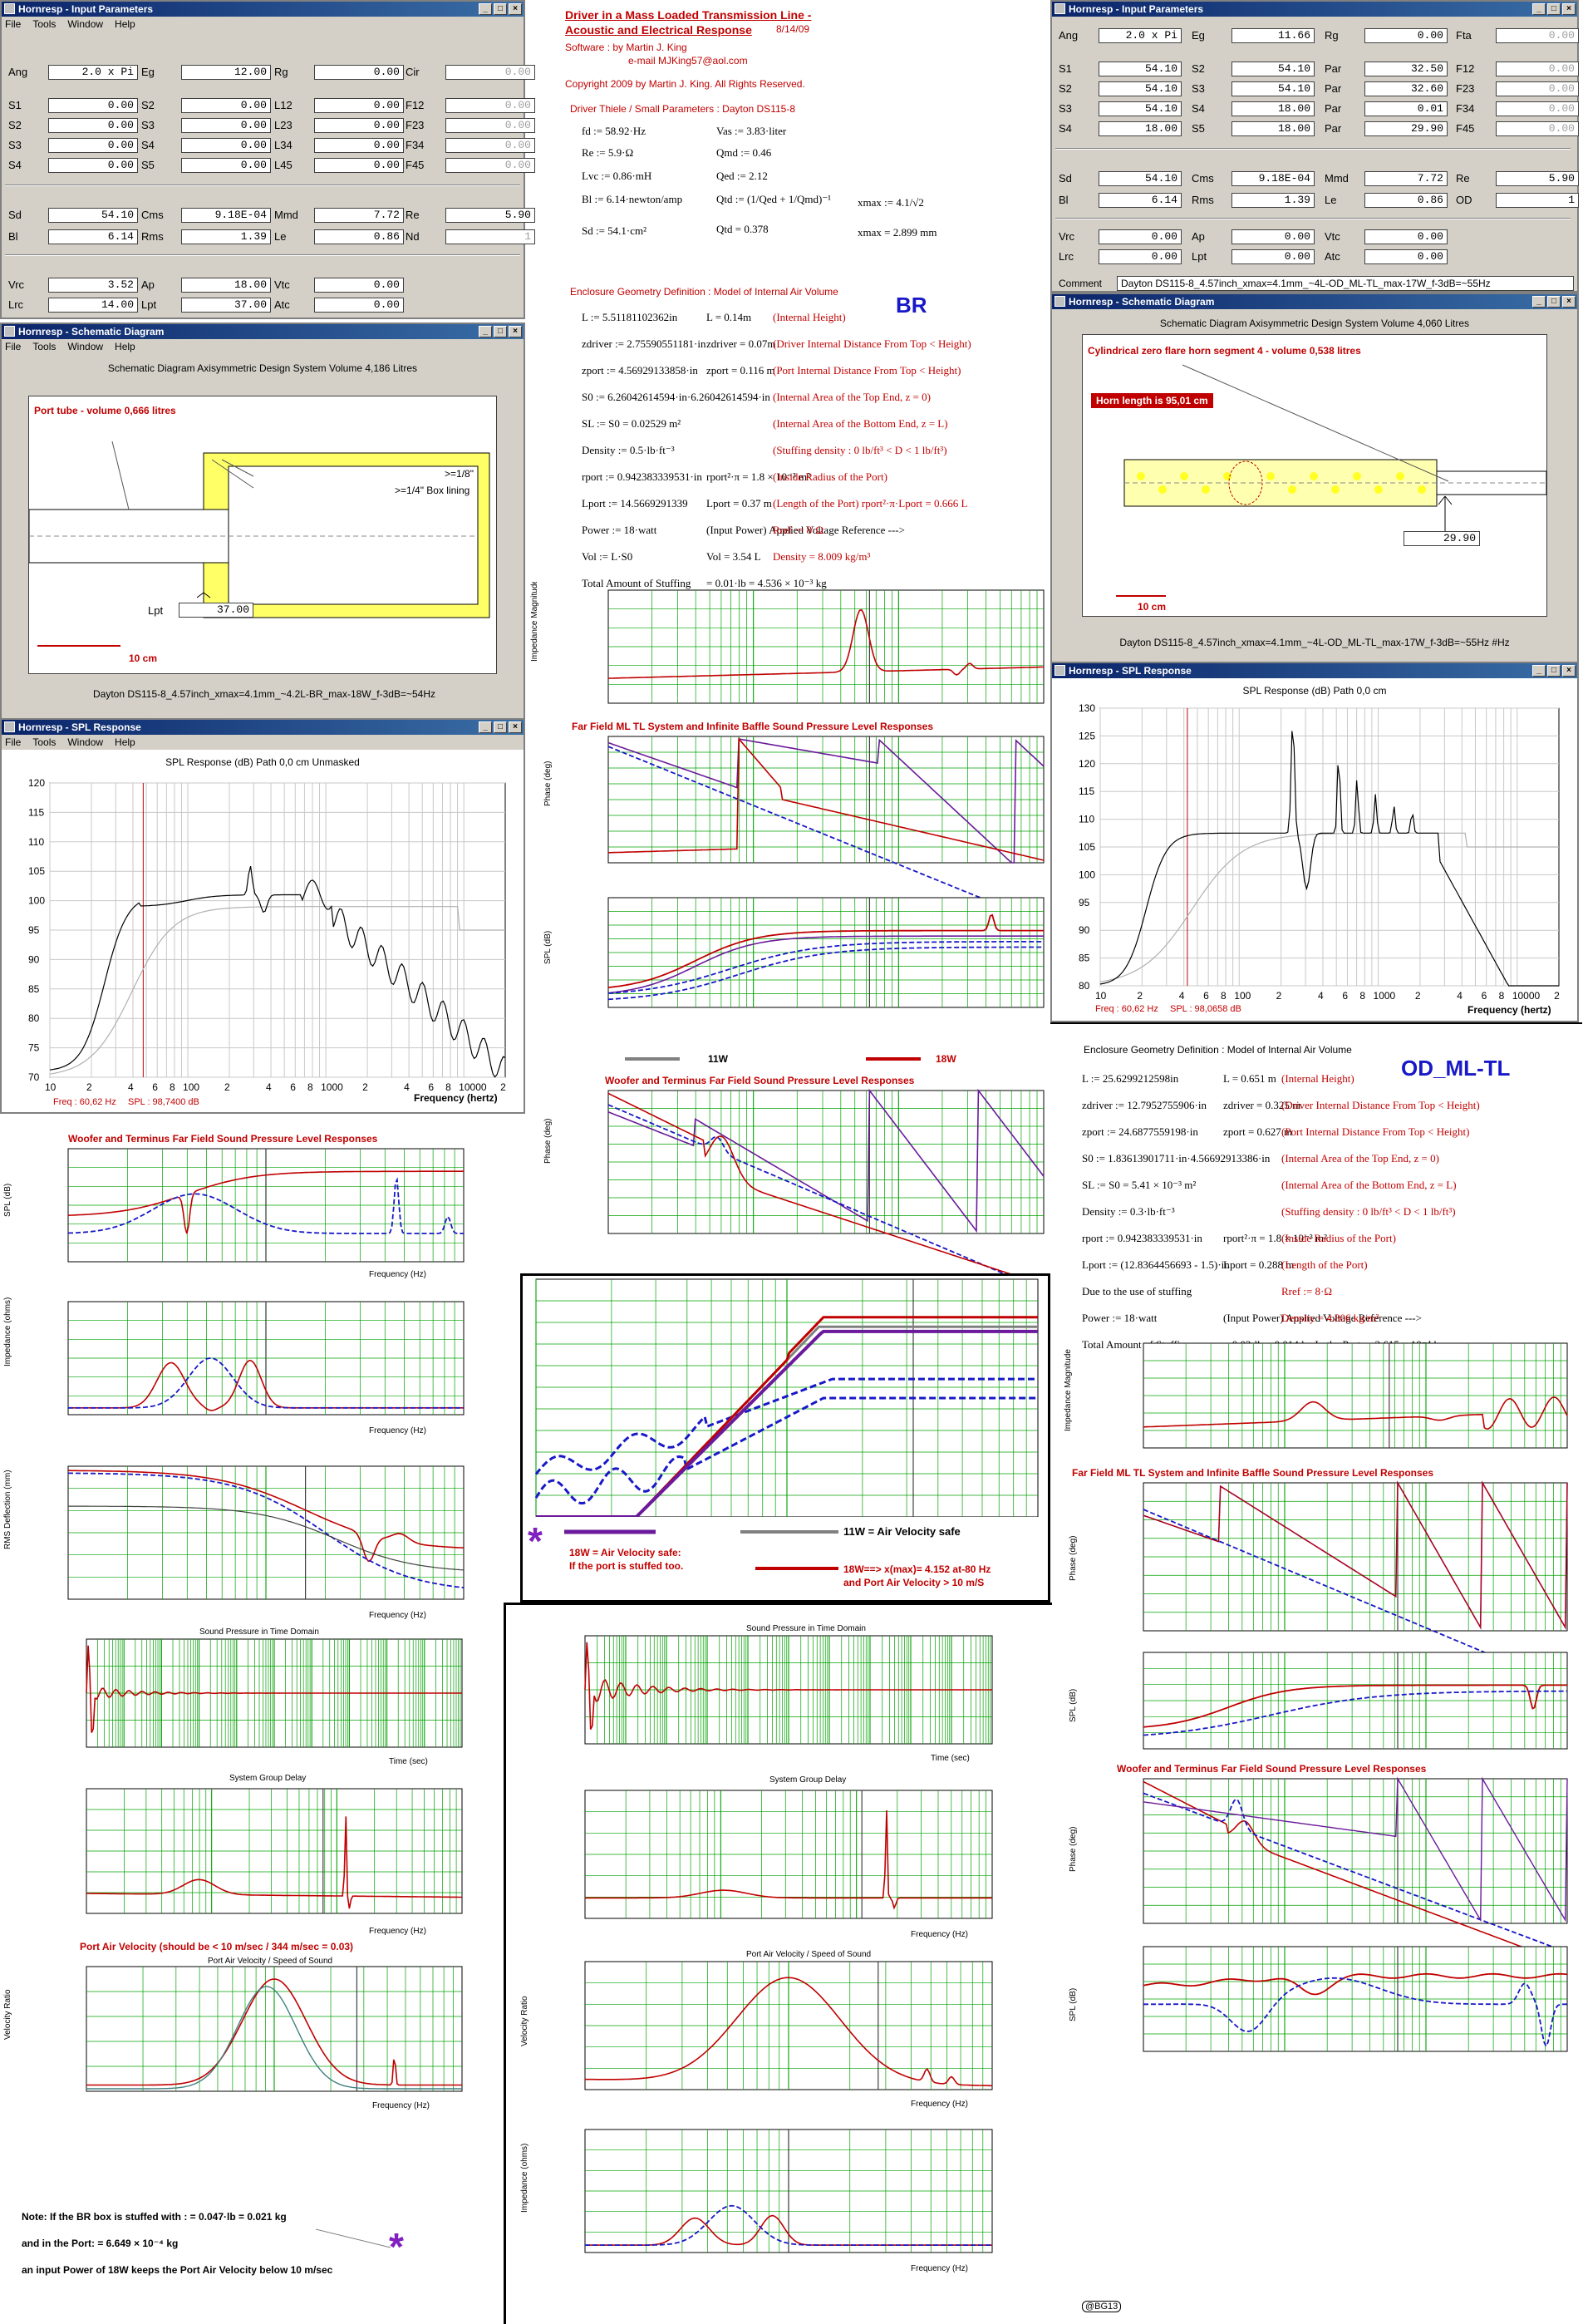 The width and height of the screenshot is (1583, 2324). I want to click on param-value: 14.00, so click(93, 305).